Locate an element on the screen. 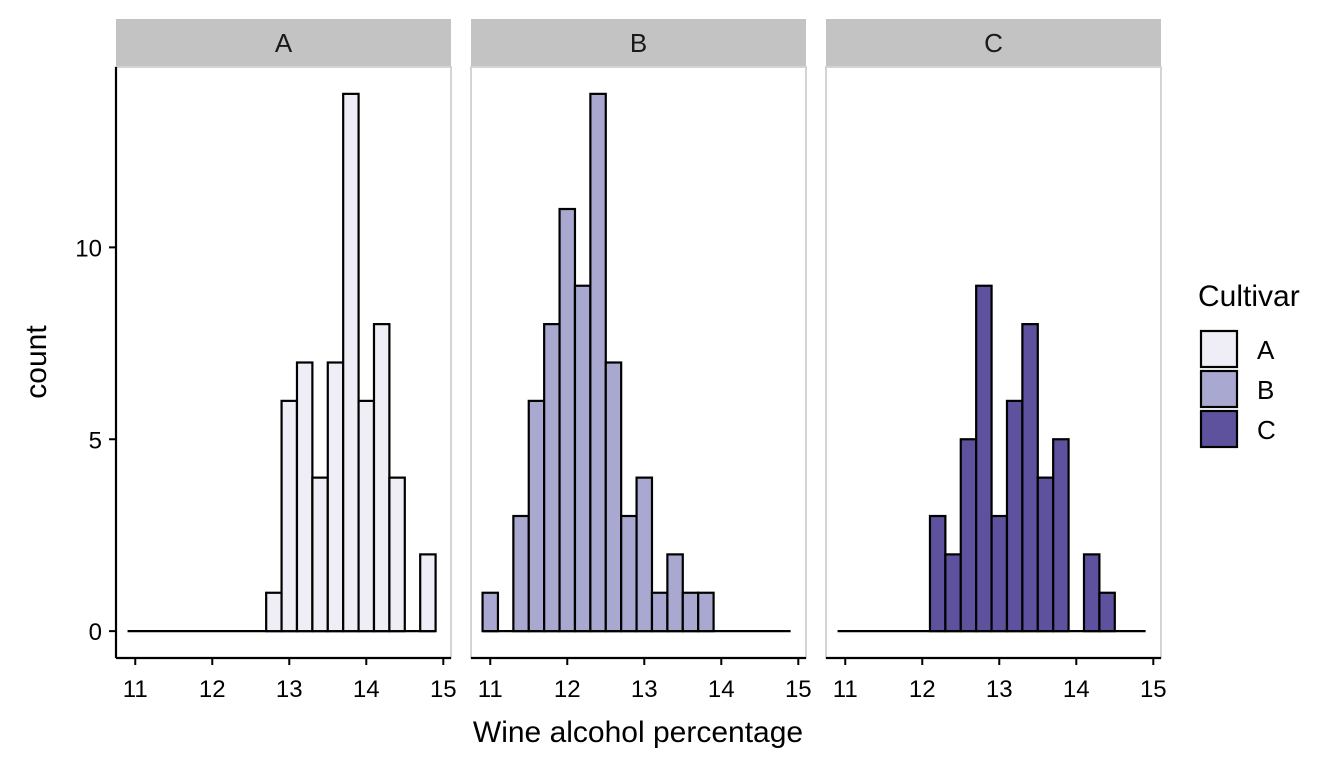  facet-strip-label-A: A is located at coordinates (284, 43).